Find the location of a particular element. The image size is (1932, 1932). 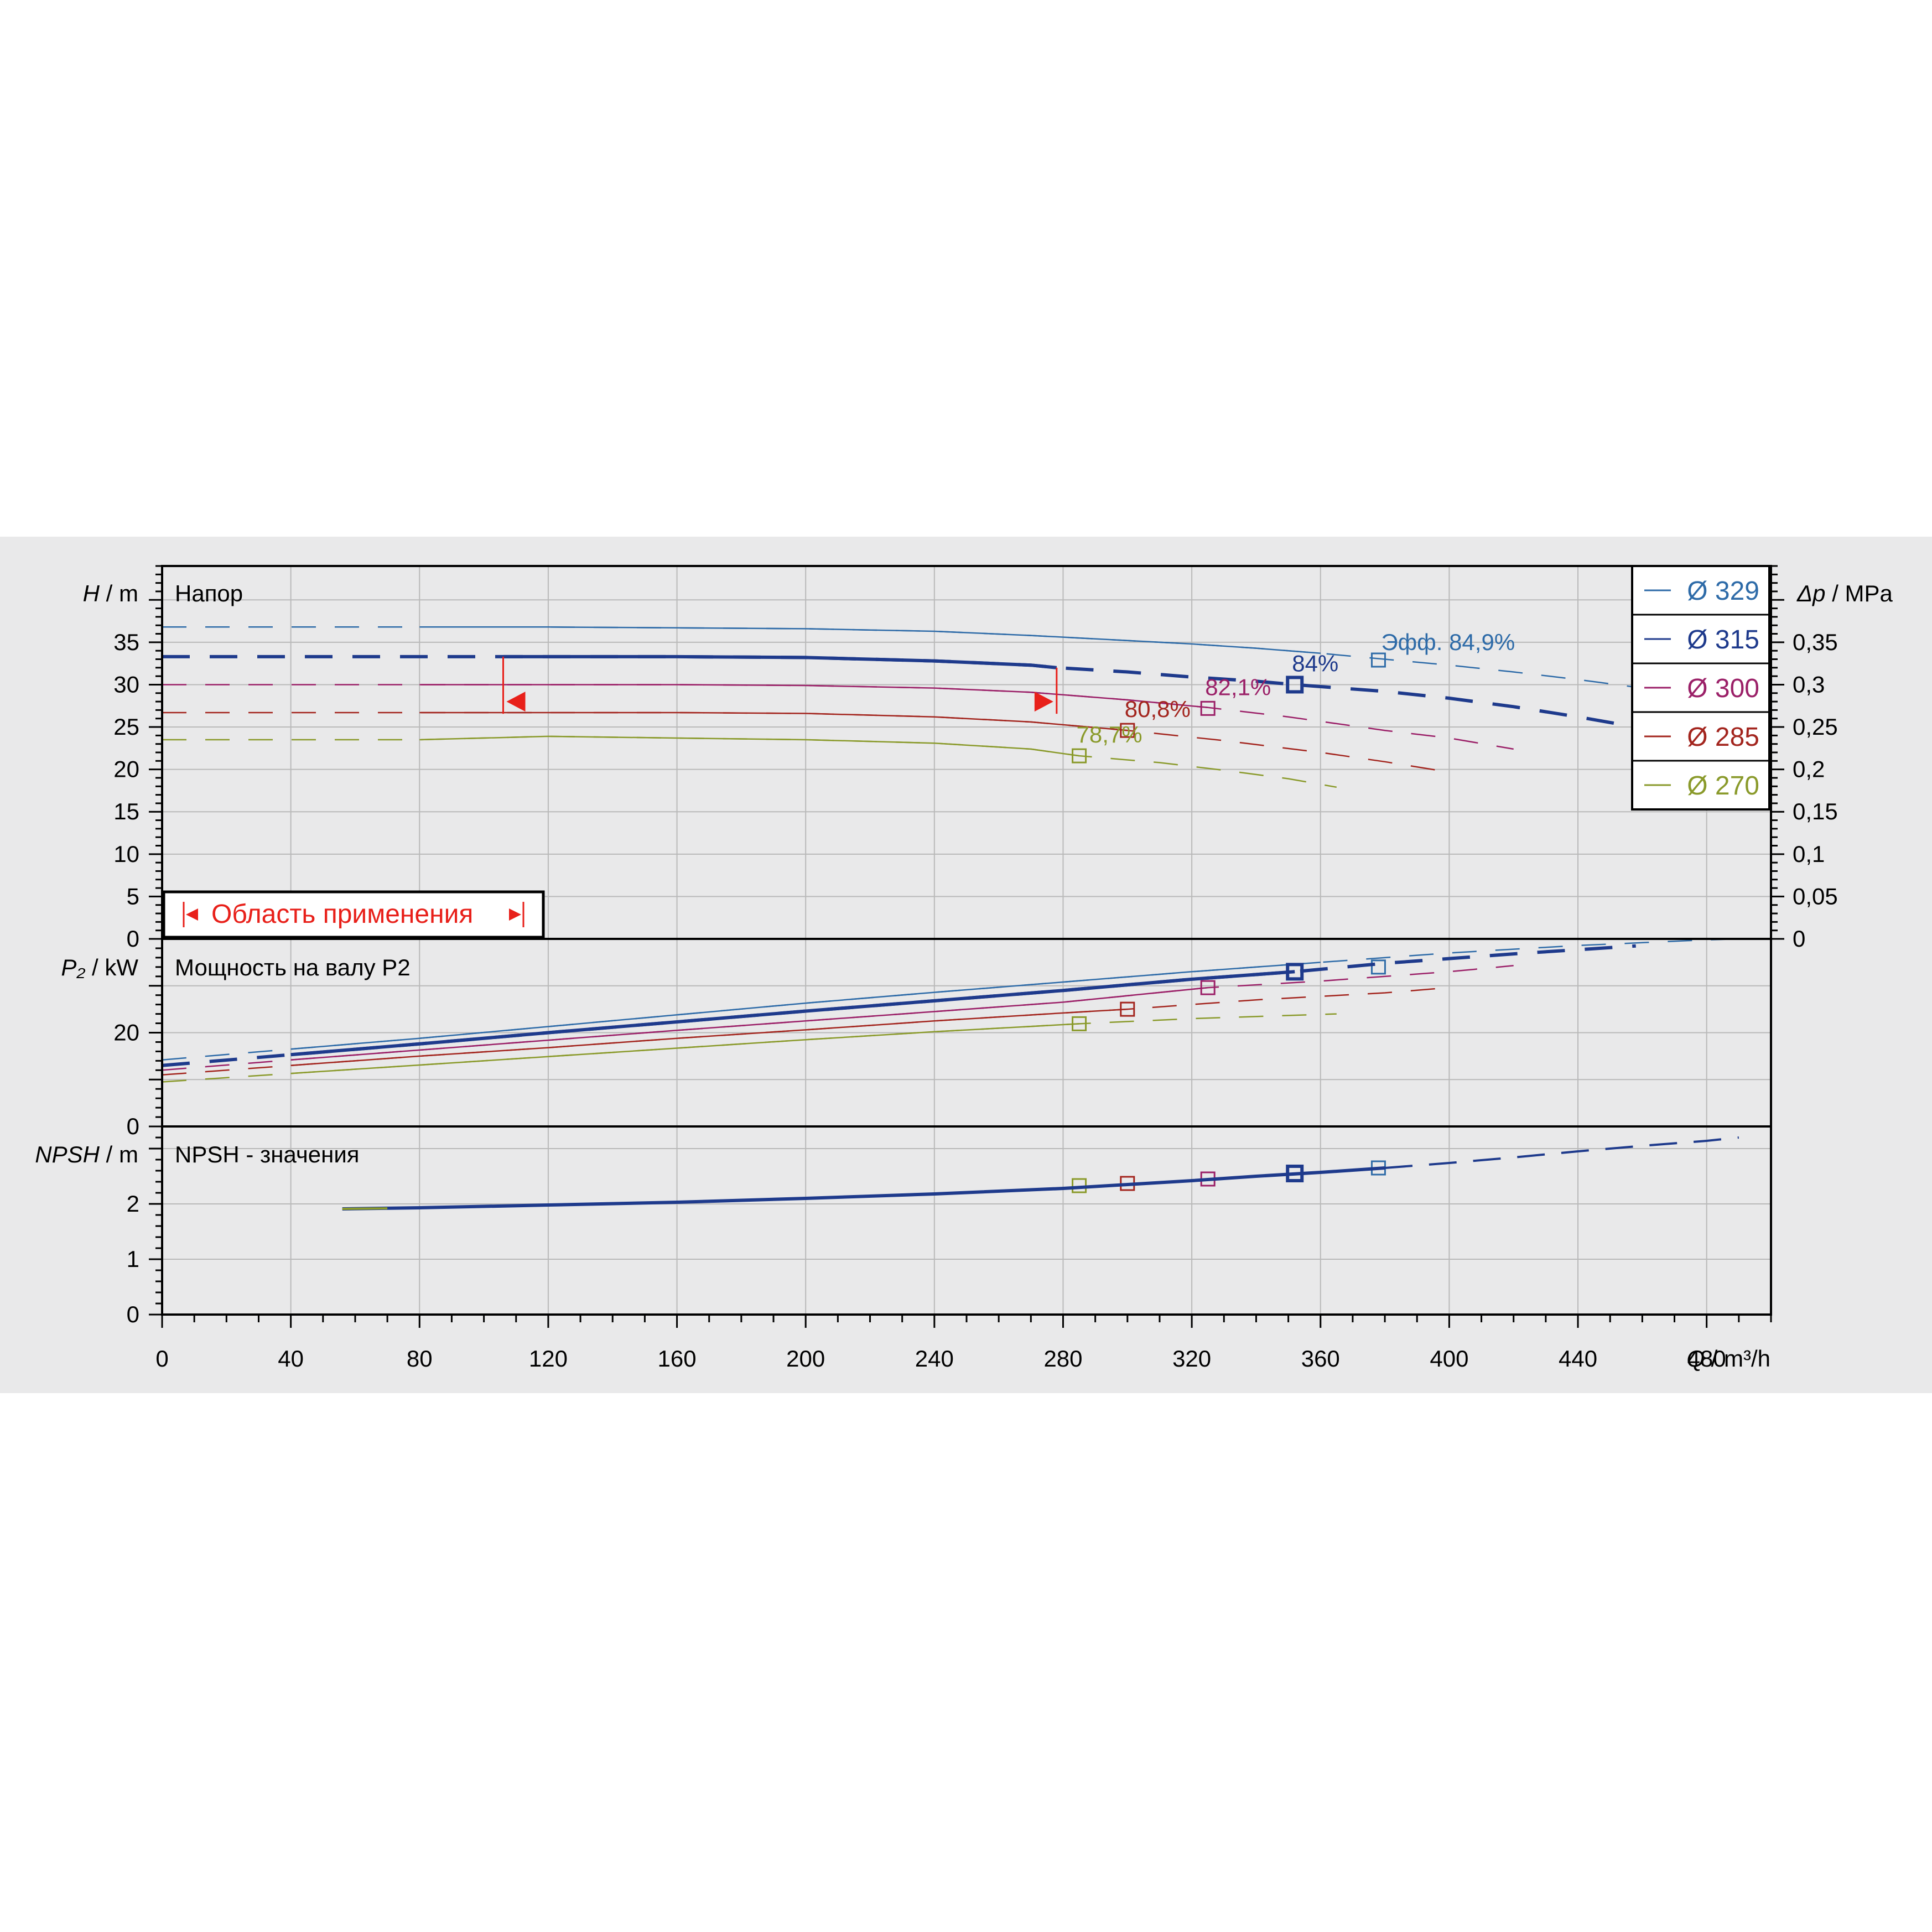

x-axis-label-unit: / m³/h is located at coordinates (1737, 1359).